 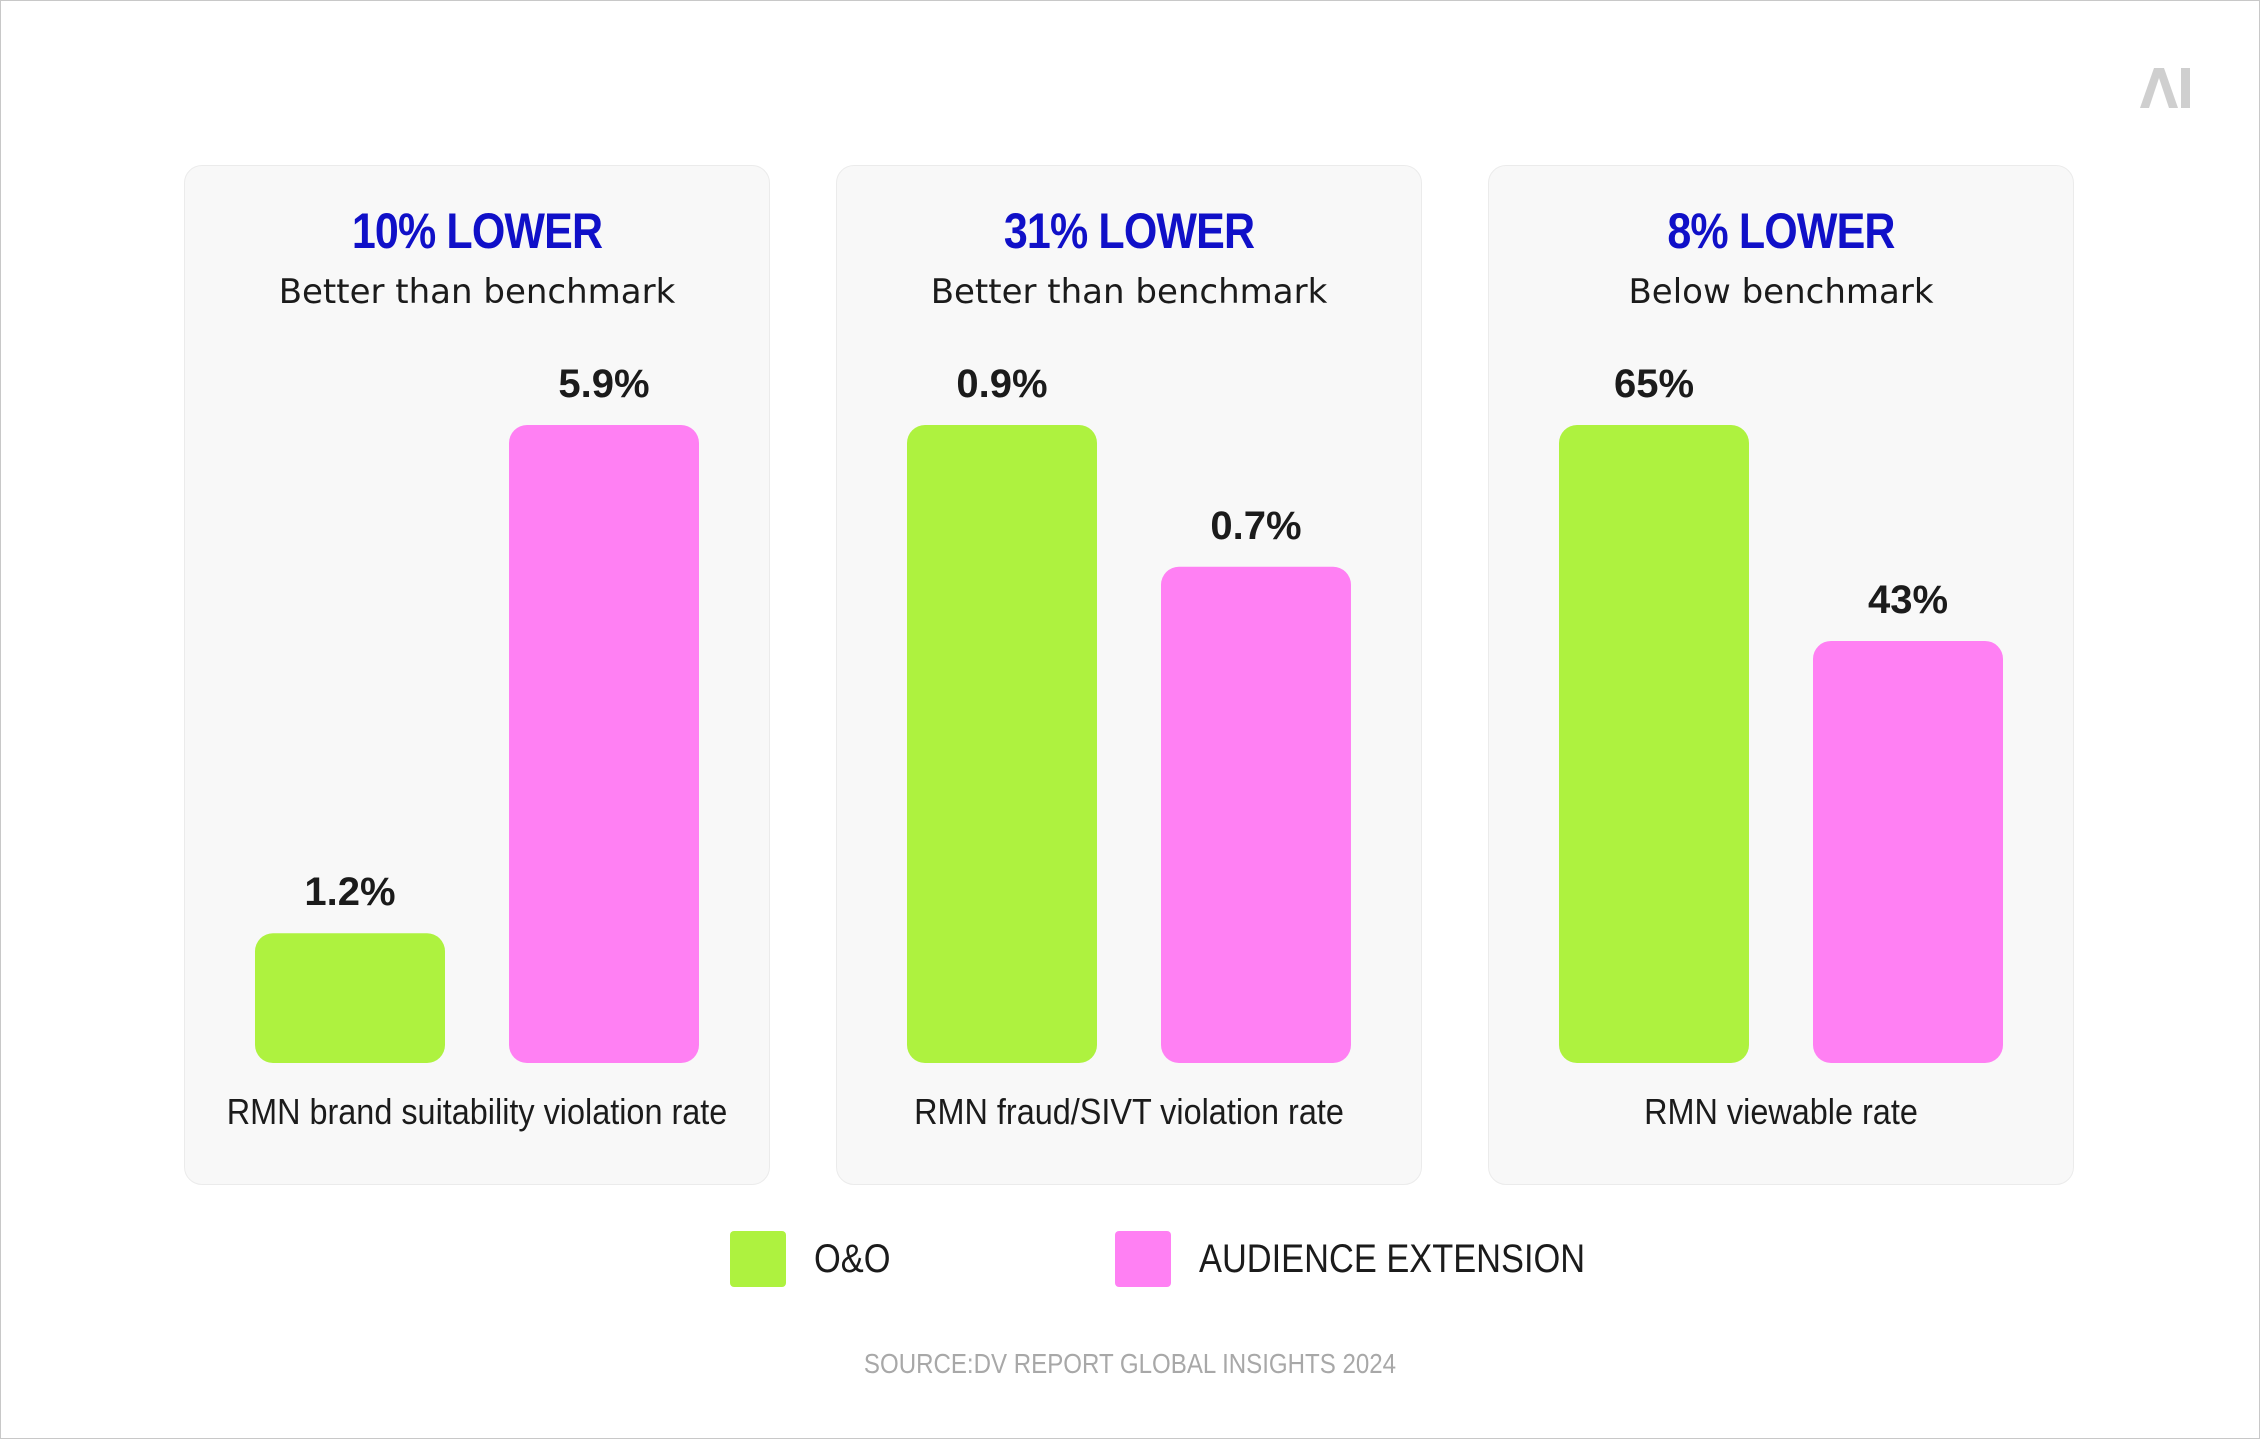 What do you see at coordinates (1908, 600) in the screenshot?
I see `data-label-audience-extension: 43%` at bounding box center [1908, 600].